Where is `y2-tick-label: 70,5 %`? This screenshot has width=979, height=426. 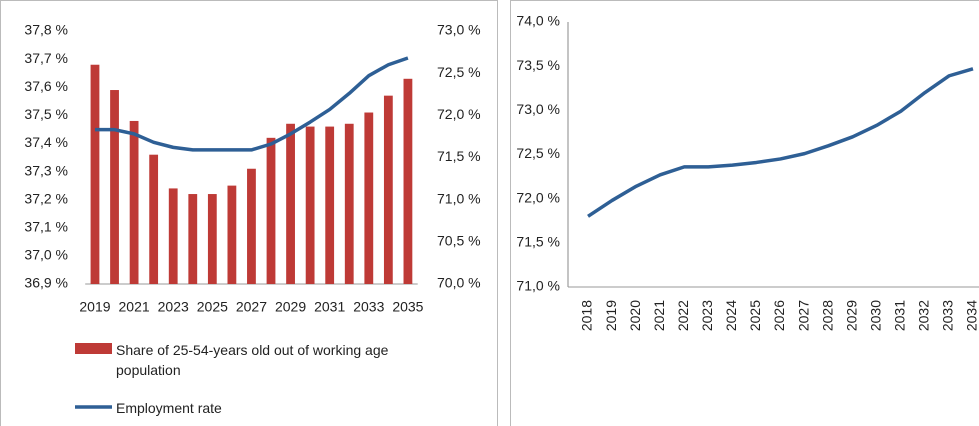 y2-tick-label: 70,5 % is located at coordinates (459, 241).